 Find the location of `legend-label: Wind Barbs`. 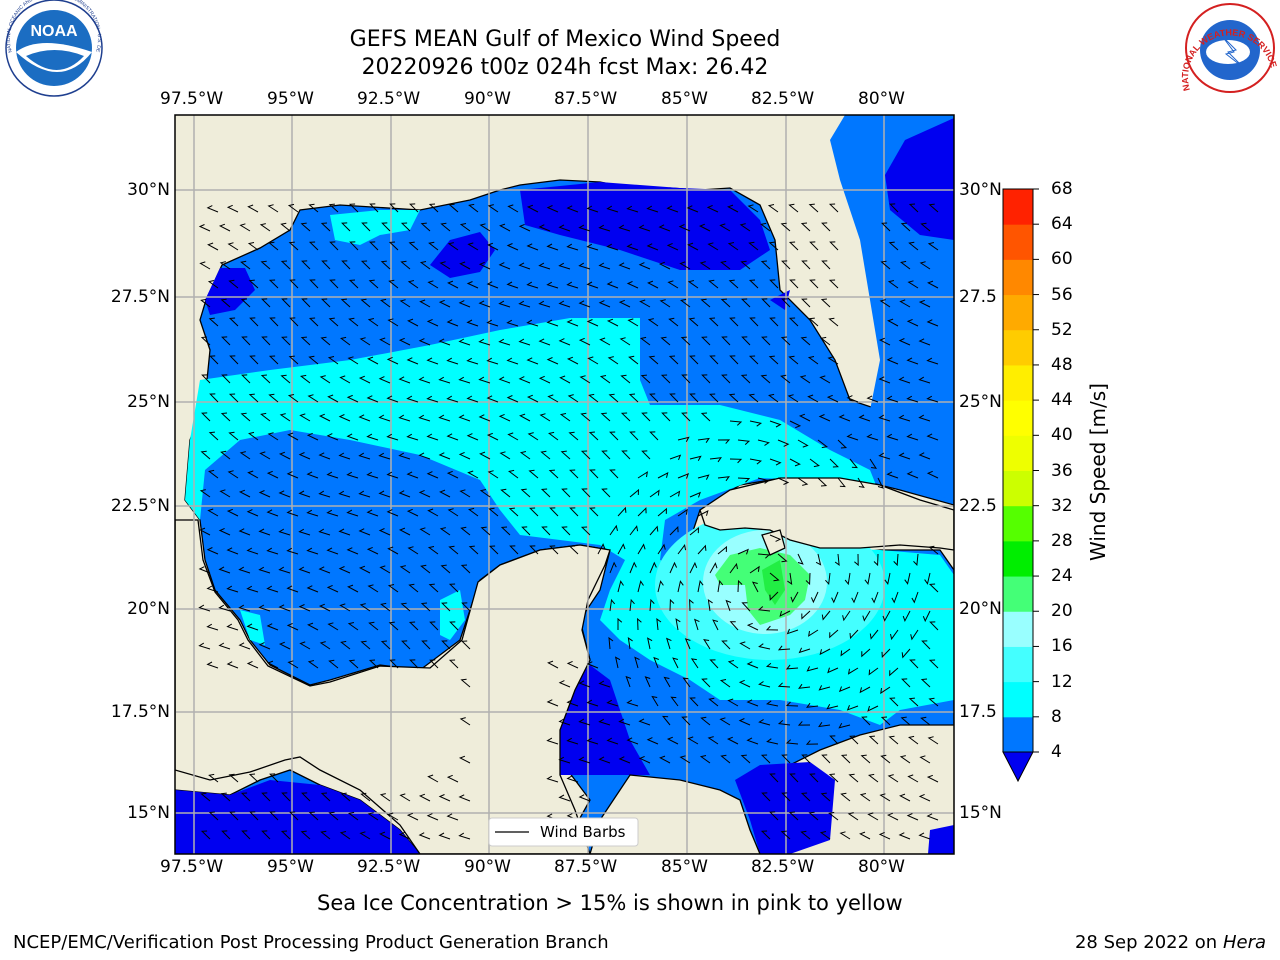

legend-label: Wind Barbs is located at coordinates (583, 832).